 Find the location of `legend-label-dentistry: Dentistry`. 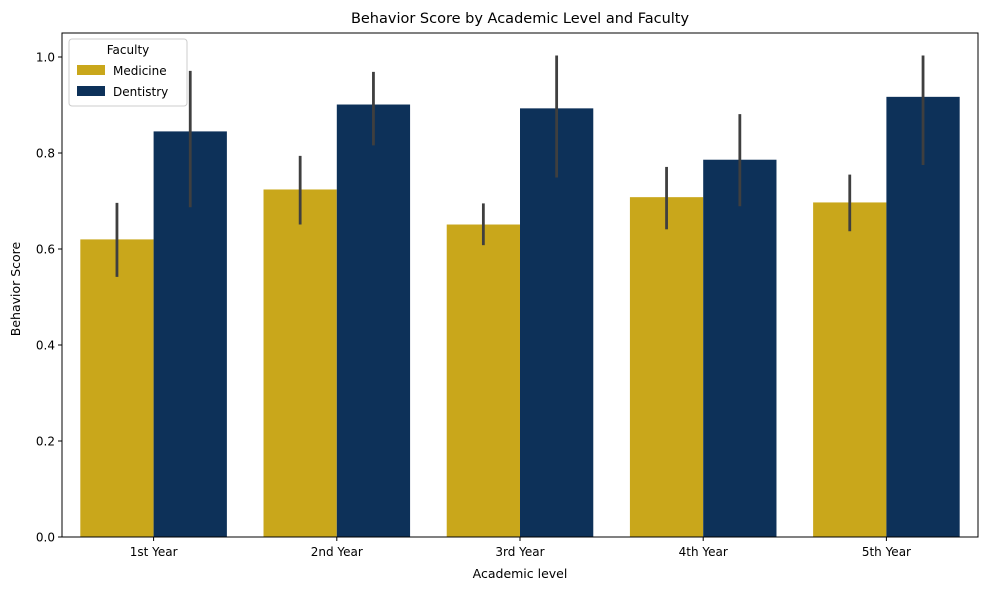

legend-label-dentistry: Dentistry is located at coordinates (140, 92).